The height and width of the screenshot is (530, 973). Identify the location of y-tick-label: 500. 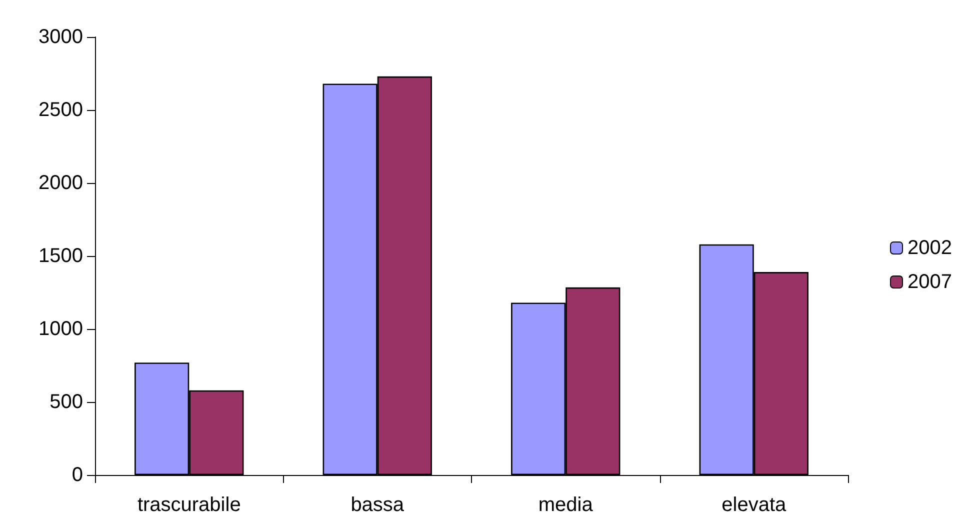
(66, 402).